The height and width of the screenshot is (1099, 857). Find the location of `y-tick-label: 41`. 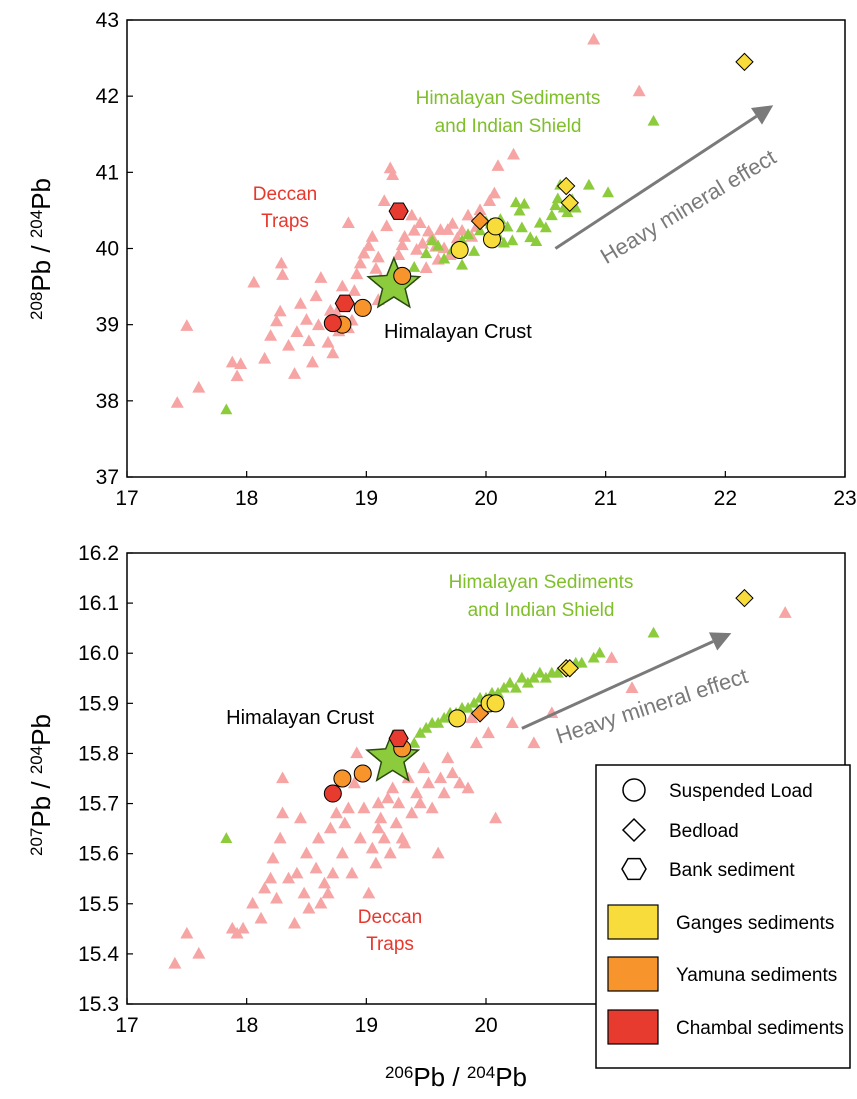

y-tick-label: 41 is located at coordinates (107, 172).